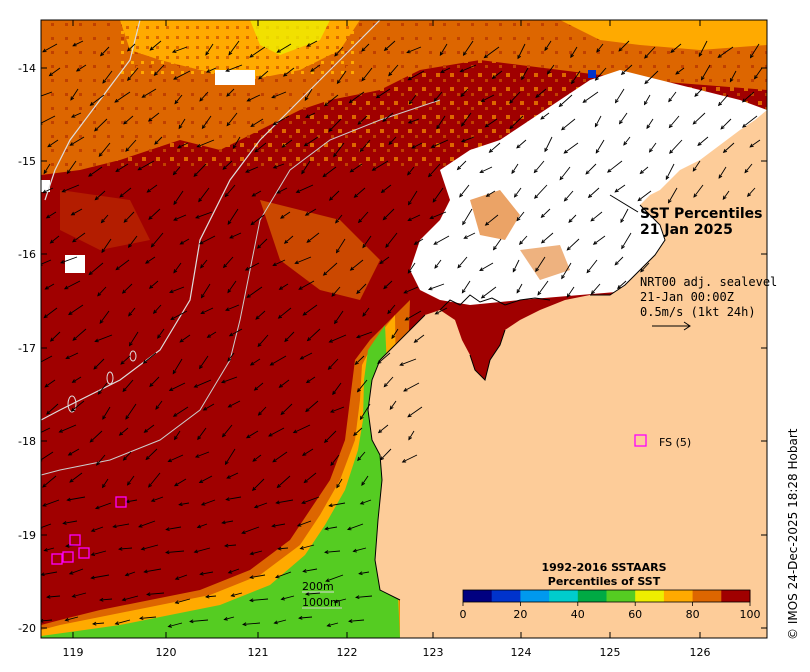 This screenshot has width=810, height=672. I want to click on lon-tick-label: 123, so click(433, 652).